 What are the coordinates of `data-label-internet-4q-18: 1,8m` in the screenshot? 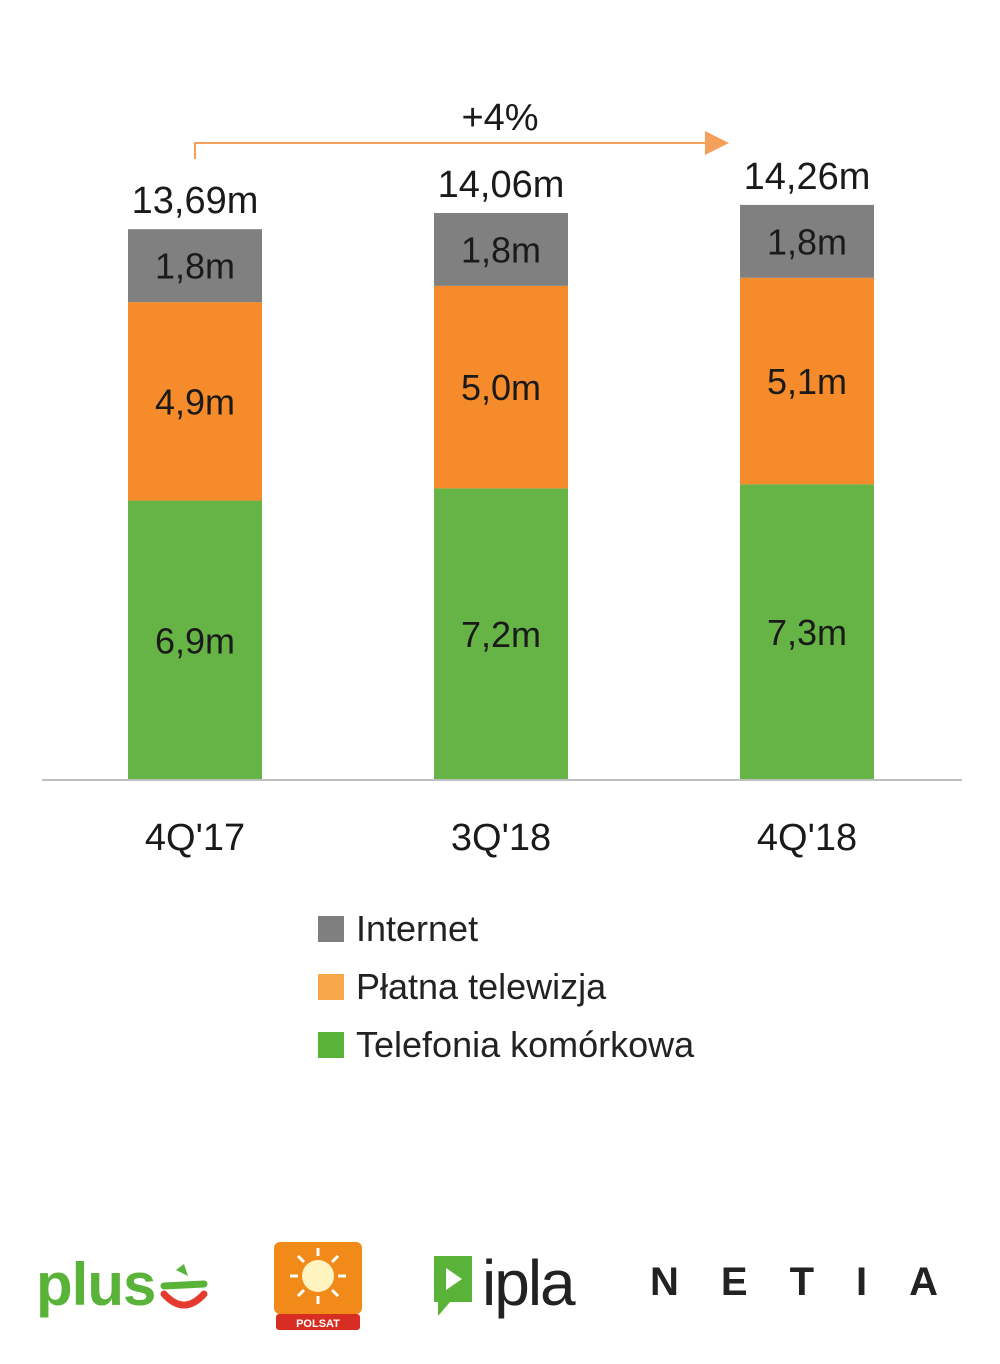 It's located at (807, 241).